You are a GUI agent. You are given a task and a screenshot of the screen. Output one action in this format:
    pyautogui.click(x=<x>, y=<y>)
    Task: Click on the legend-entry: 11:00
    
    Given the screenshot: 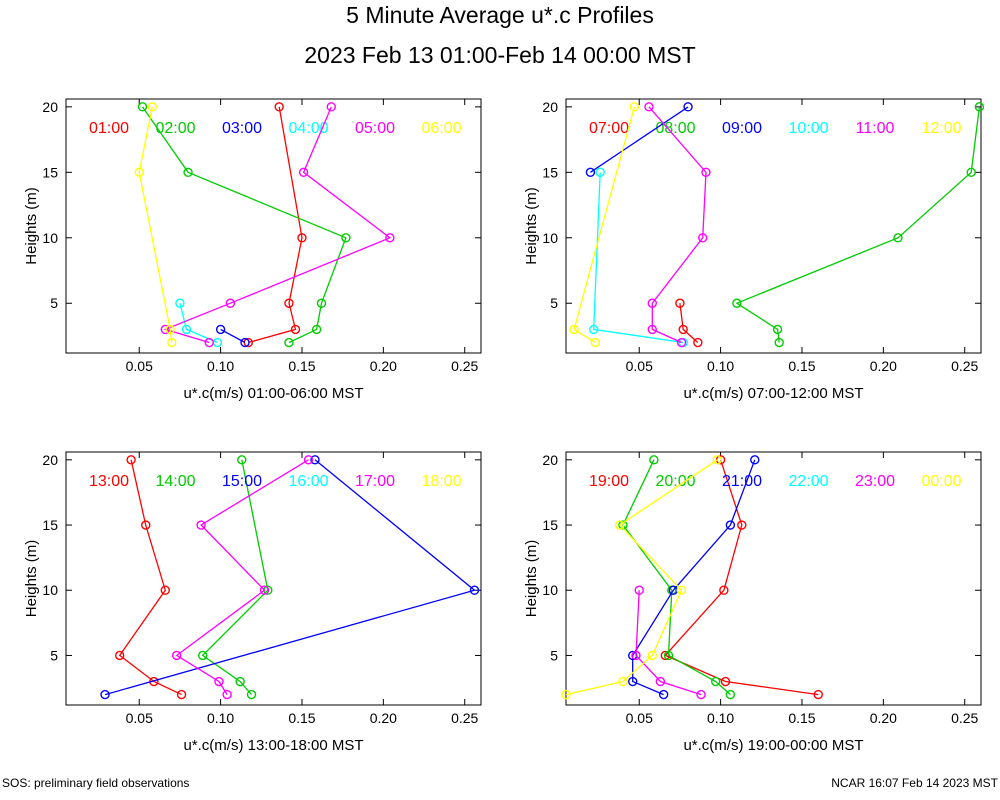 What is the action you would take?
    pyautogui.click(x=875, y=128)
    